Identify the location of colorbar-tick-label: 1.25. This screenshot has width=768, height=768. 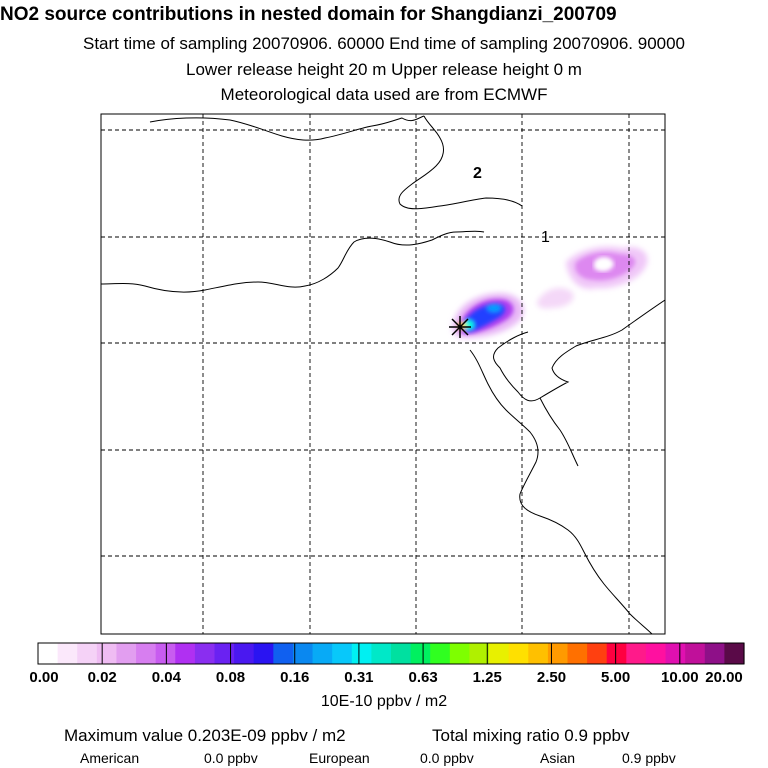
(487, 677).